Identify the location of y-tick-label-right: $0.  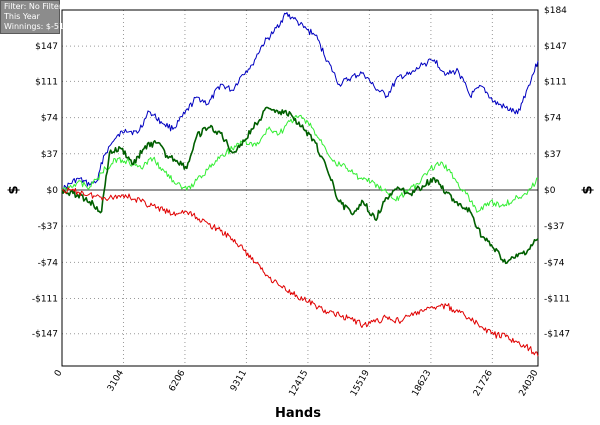
(550, 191).